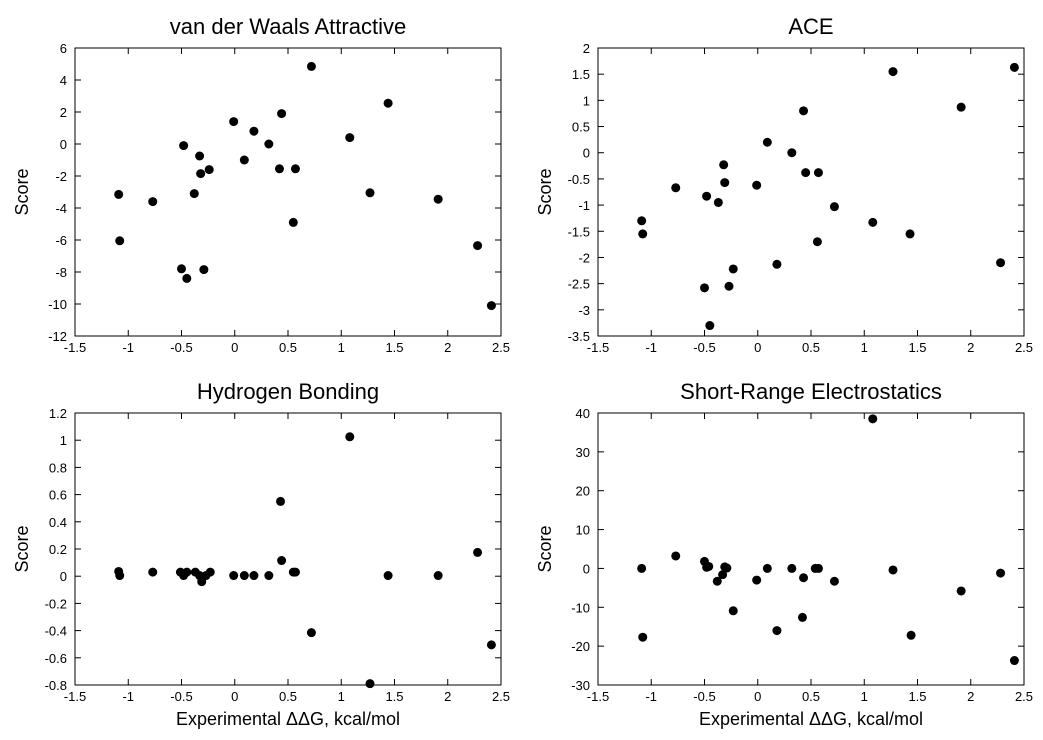 The height and width of the screenshot is (740, 1043). Describe the element at coordinates (579, 284) in the screenshot. I see `y-tick-label: -2.5` at that location.